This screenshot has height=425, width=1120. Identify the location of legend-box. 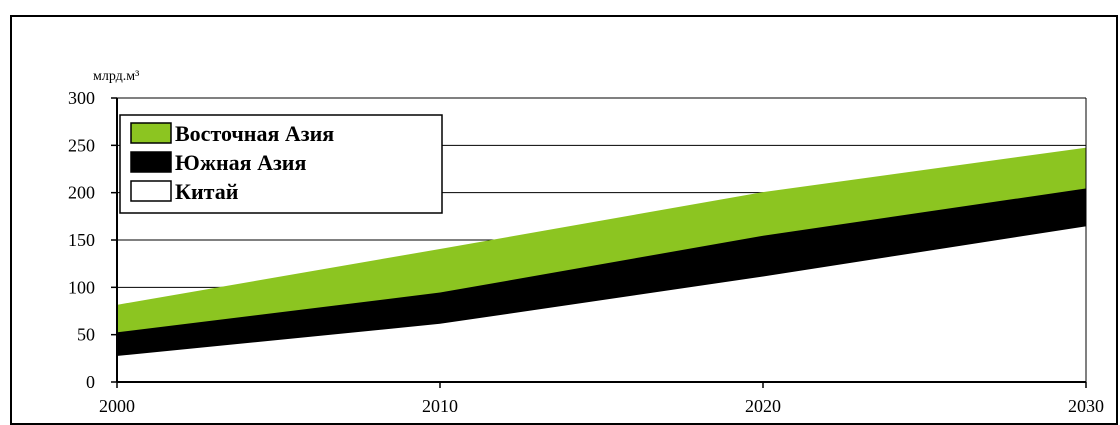
(281, 164).